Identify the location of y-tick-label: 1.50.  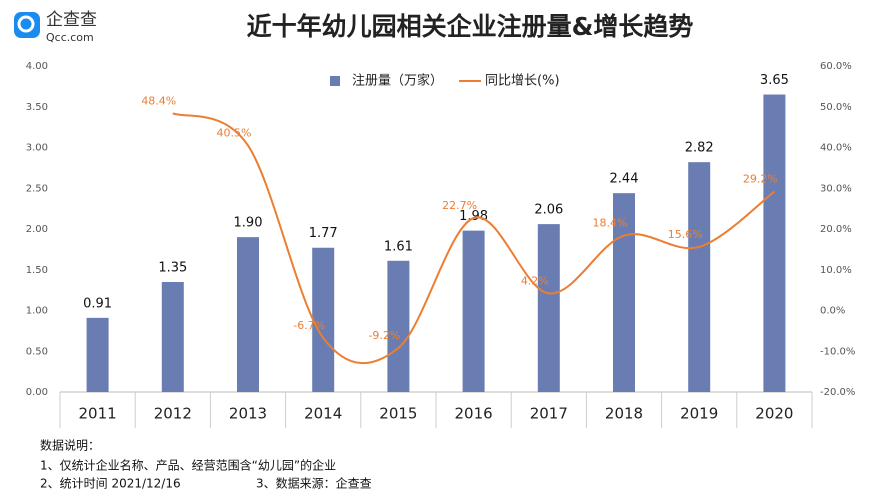
(37, 270).